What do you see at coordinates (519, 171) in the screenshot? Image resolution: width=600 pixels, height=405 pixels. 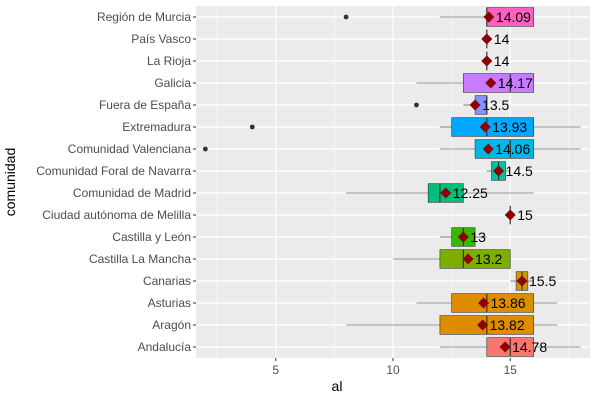 I see `mean-label: 14.5` at bounding box center [519, 171].